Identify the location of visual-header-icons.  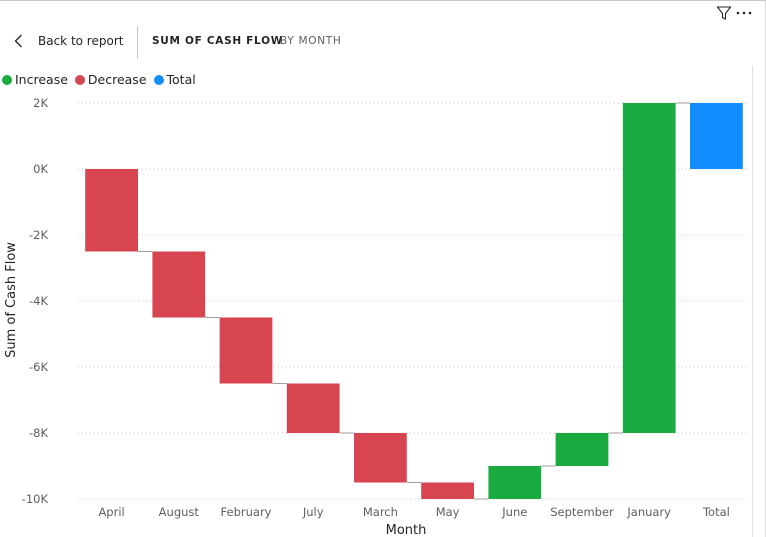
(734, 13).